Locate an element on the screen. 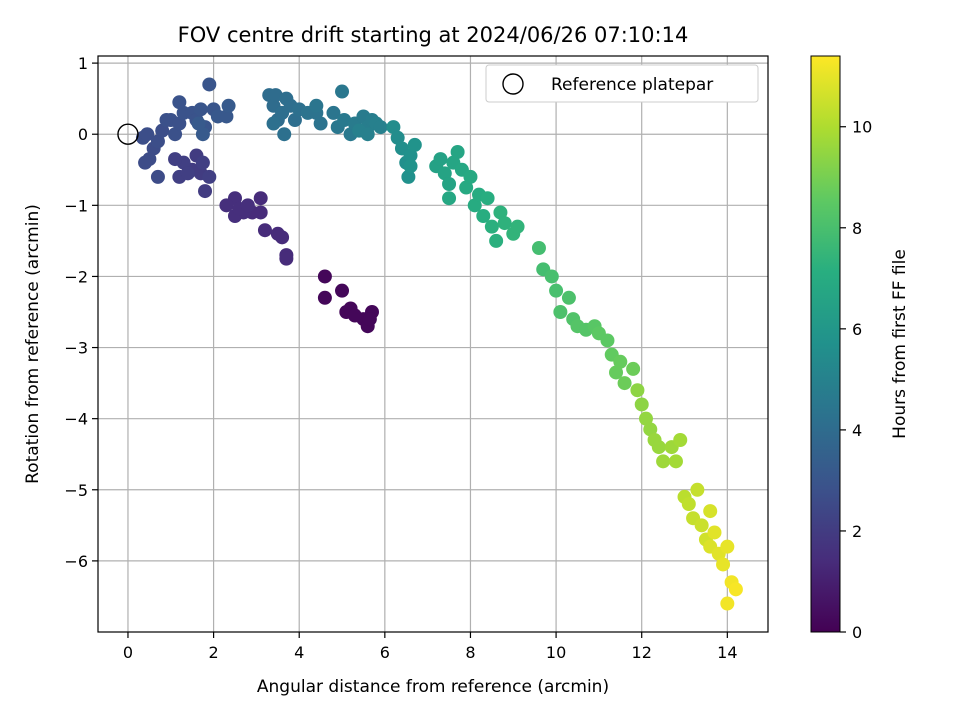 This screenshot has height=720, width=960. legend-marker is located at coordinates (513, 84).